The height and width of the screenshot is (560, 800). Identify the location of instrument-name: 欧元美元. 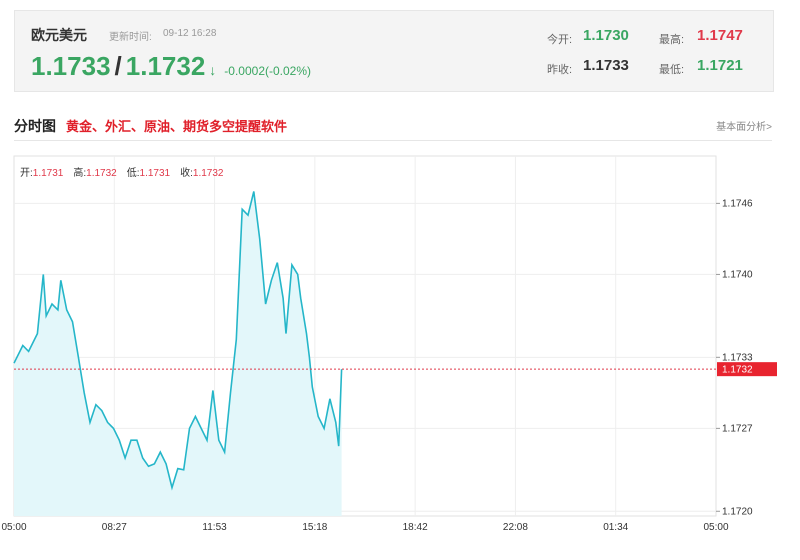
(59, 35).